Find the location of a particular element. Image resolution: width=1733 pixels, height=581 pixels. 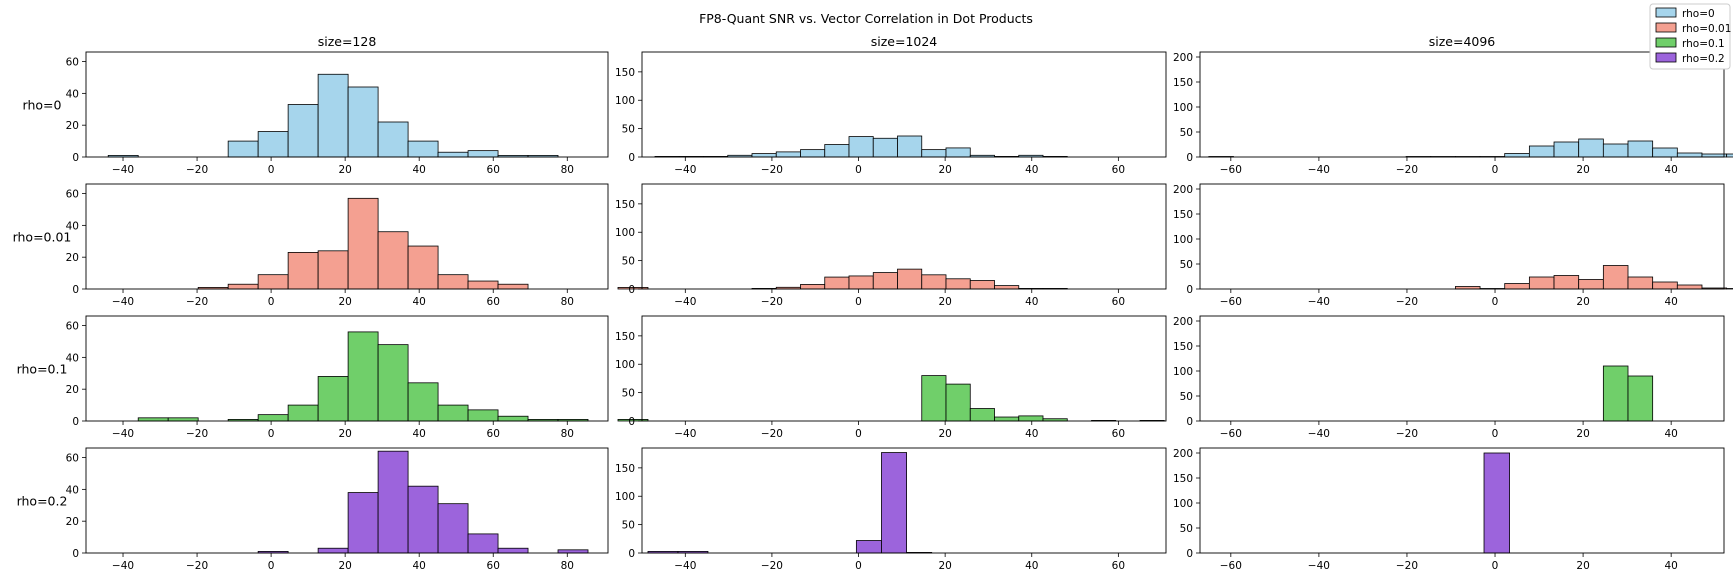

row-label: rho=0.2 is located at coordinates (42, 501).